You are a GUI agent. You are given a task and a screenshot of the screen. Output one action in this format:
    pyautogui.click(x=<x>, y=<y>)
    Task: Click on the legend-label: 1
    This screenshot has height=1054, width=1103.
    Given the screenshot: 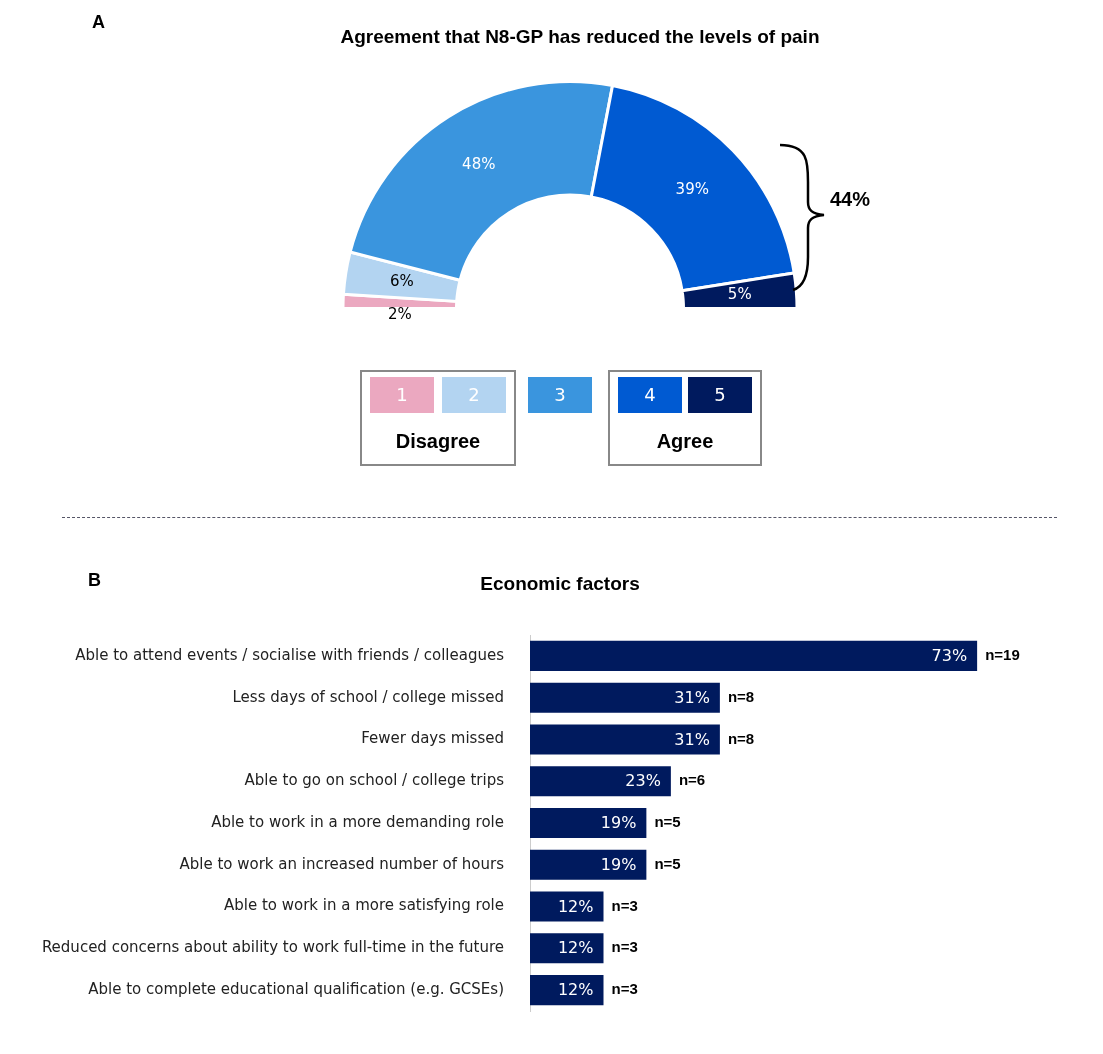 What is the action you would take?
    pyautogui.click(x=402, y=395)
    